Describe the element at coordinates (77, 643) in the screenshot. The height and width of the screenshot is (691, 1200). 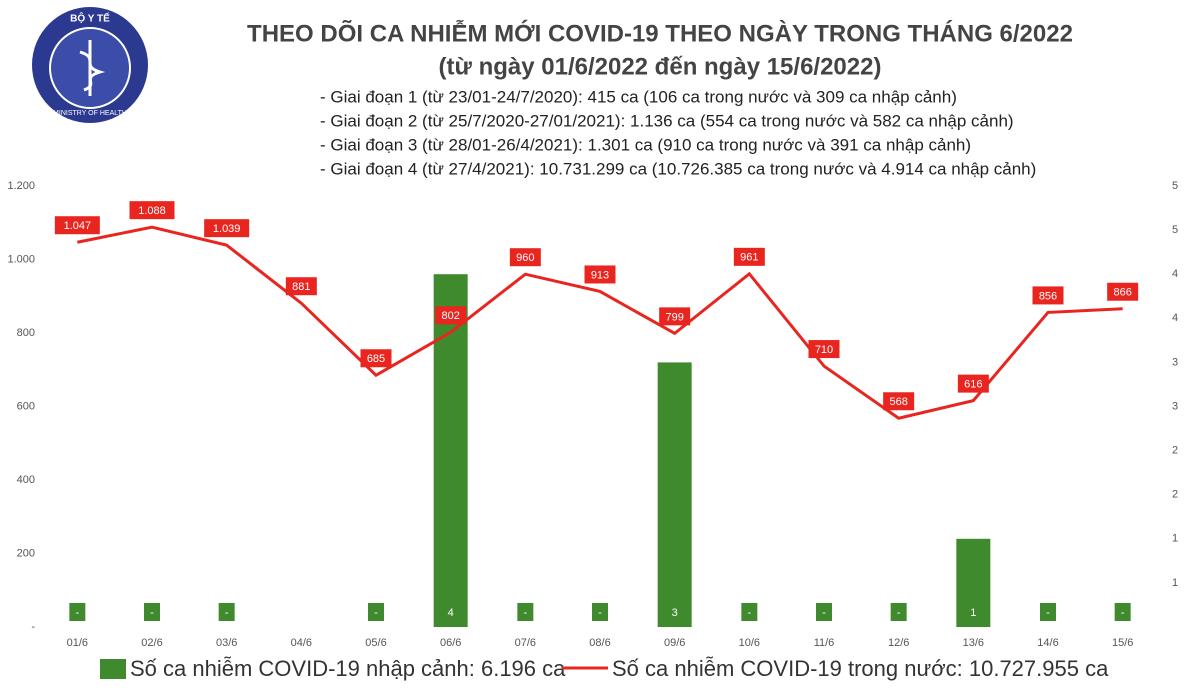
I see `x-tick-label: 01/6` at that location.